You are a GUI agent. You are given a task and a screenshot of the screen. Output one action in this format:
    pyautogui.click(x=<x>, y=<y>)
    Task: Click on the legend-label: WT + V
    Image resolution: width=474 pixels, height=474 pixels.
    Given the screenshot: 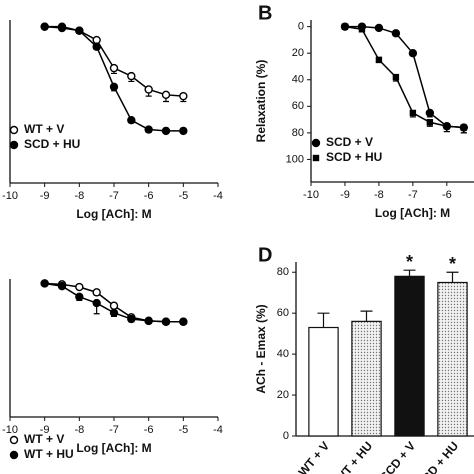 What is the action you would take?
    pyautogui.click(x=44, y=439)
    